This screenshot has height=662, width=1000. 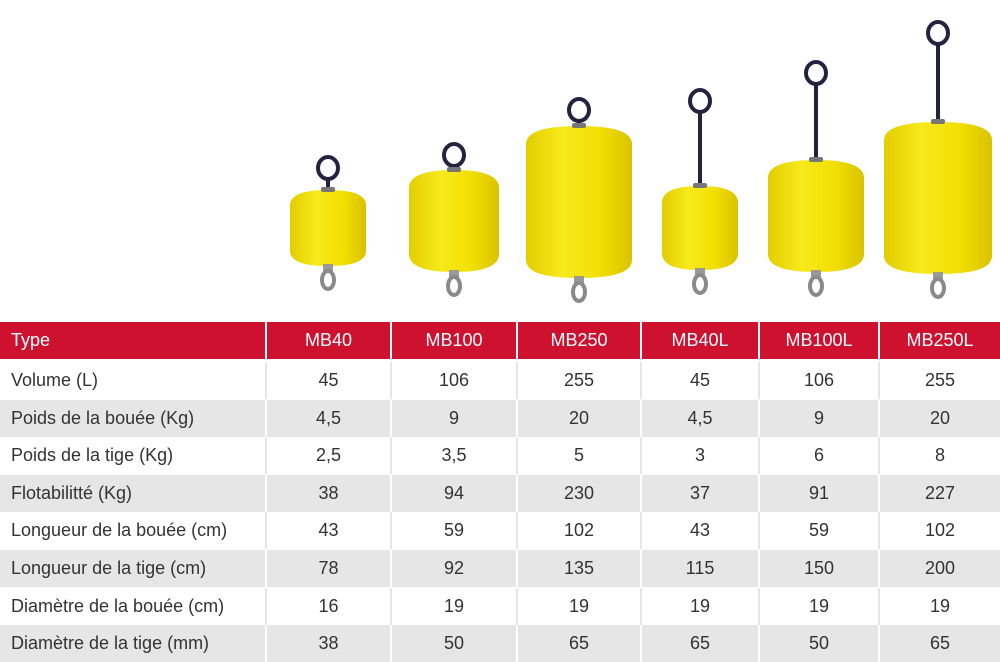 I want to click on row-label: Poids de la tige (Kg), so click(x=132, y=456).